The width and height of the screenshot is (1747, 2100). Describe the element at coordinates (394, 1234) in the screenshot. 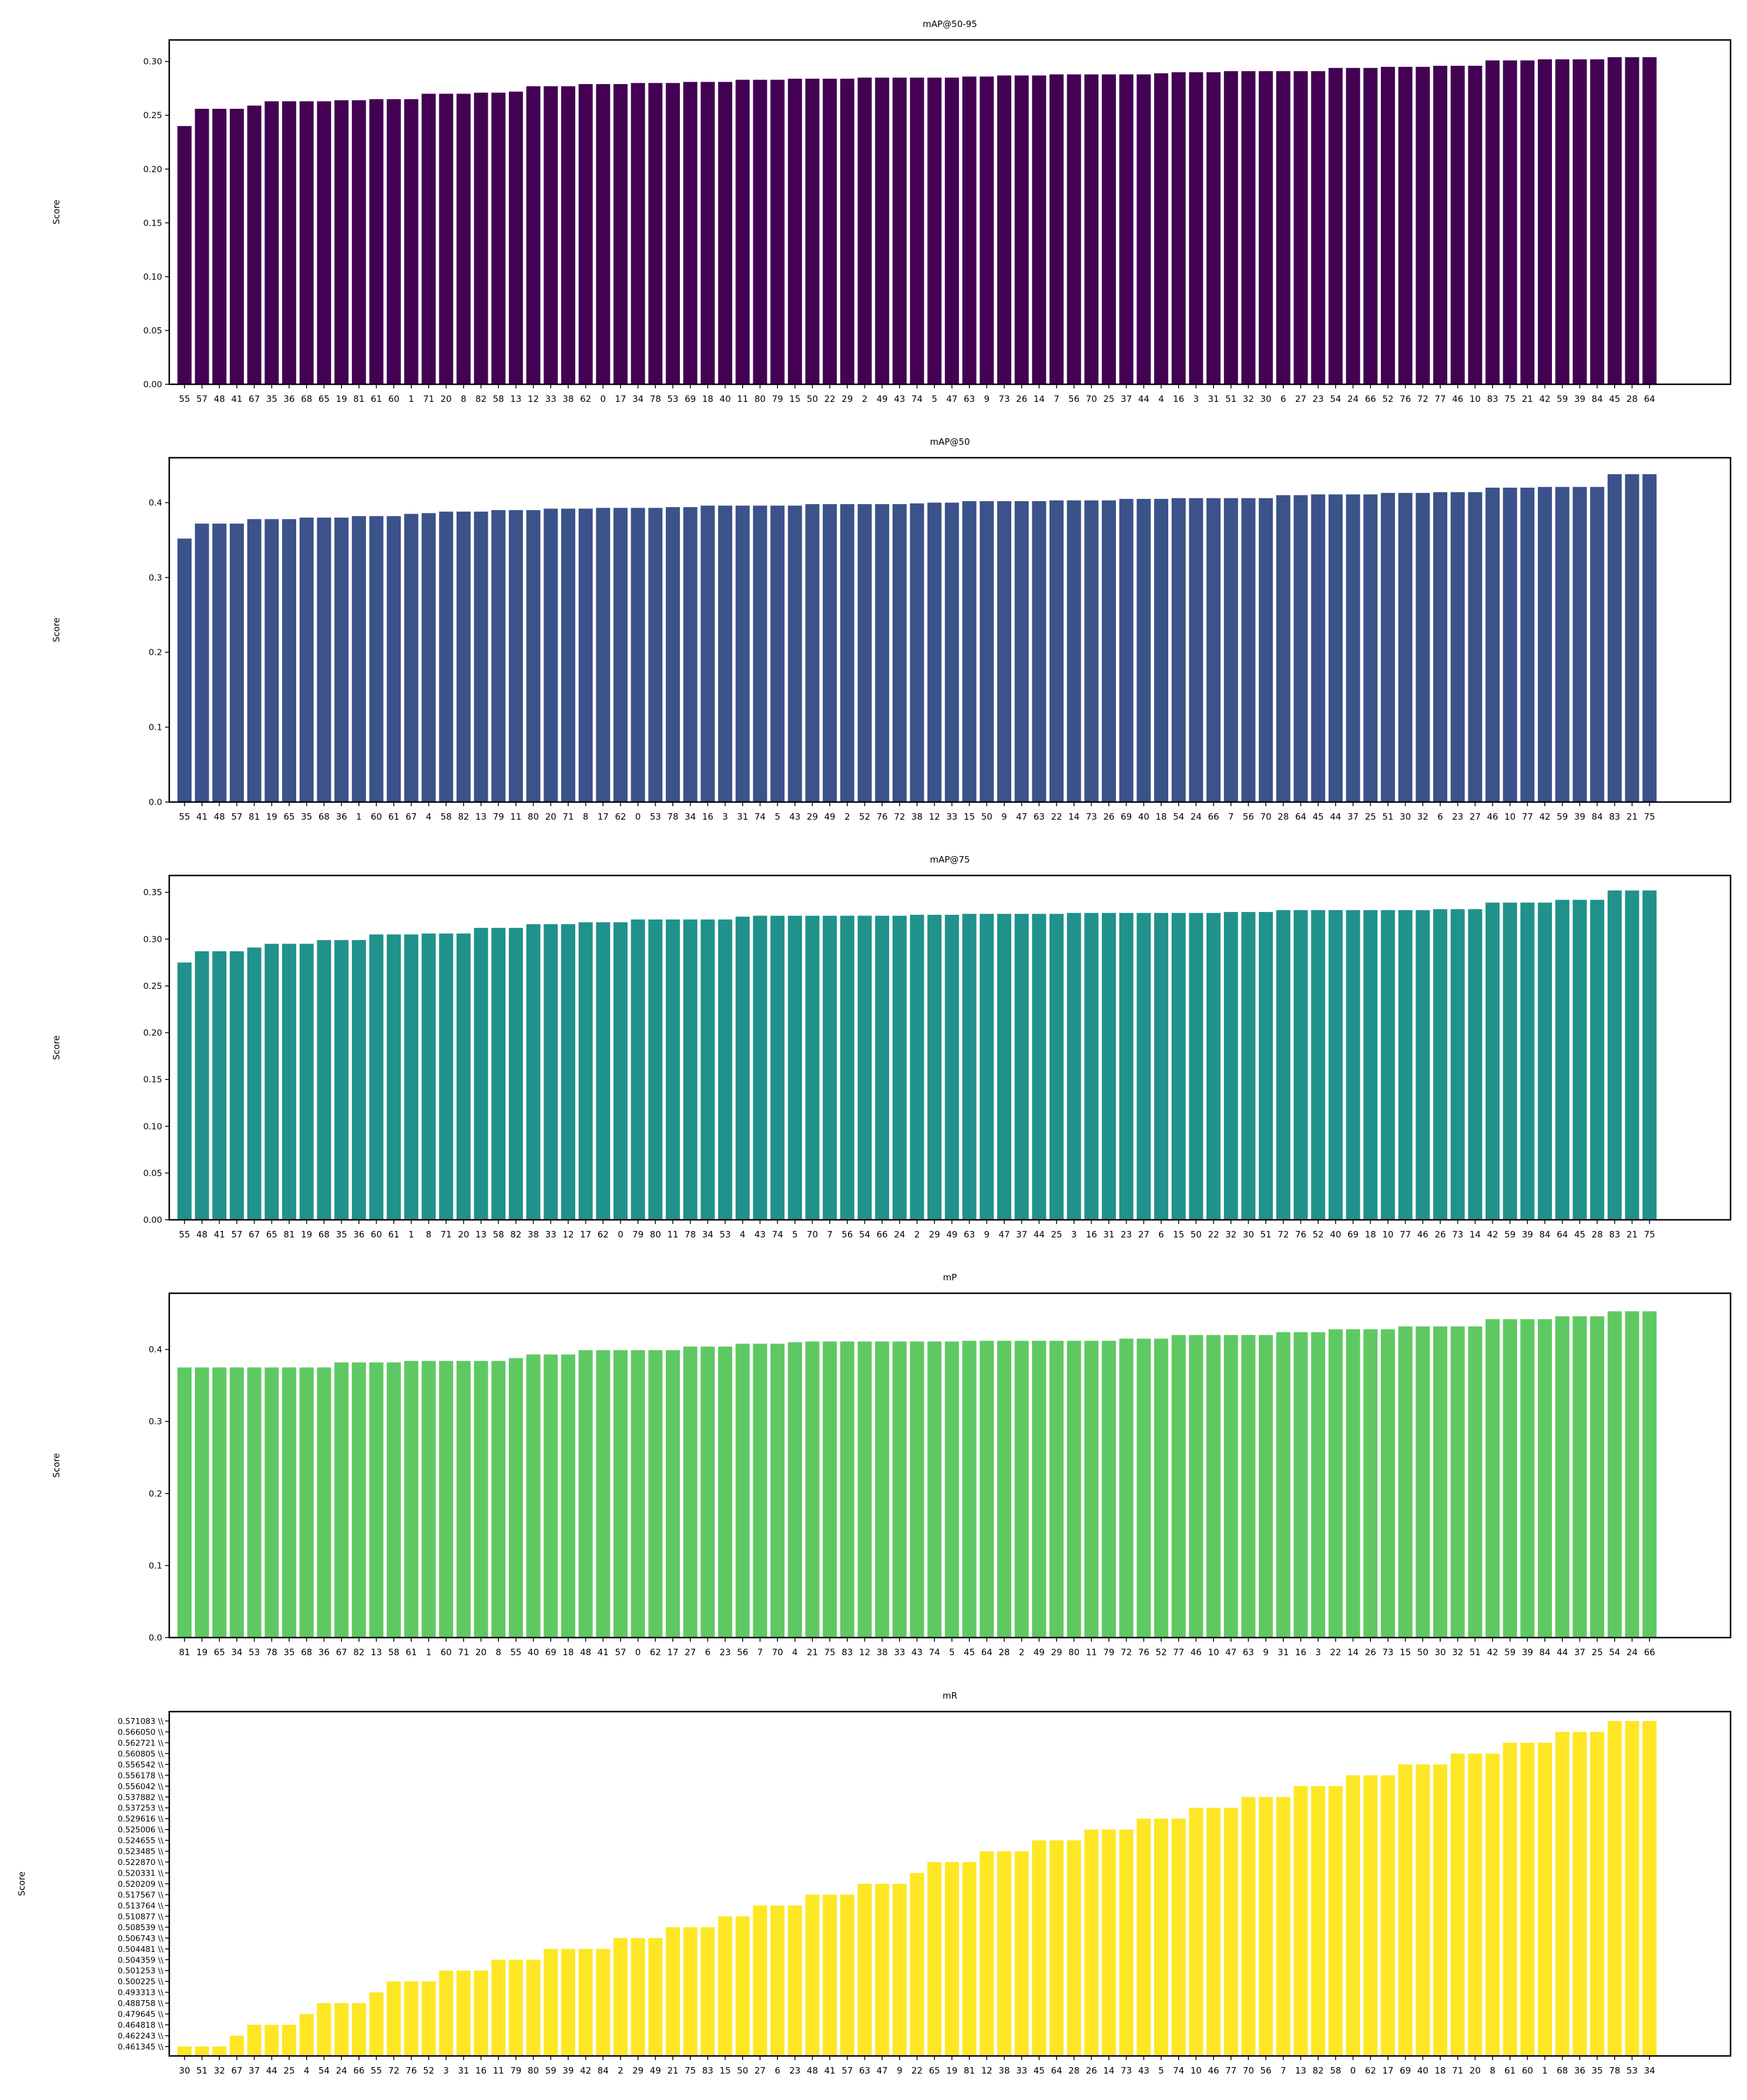

I see `x-tick-label: 61` at that location.